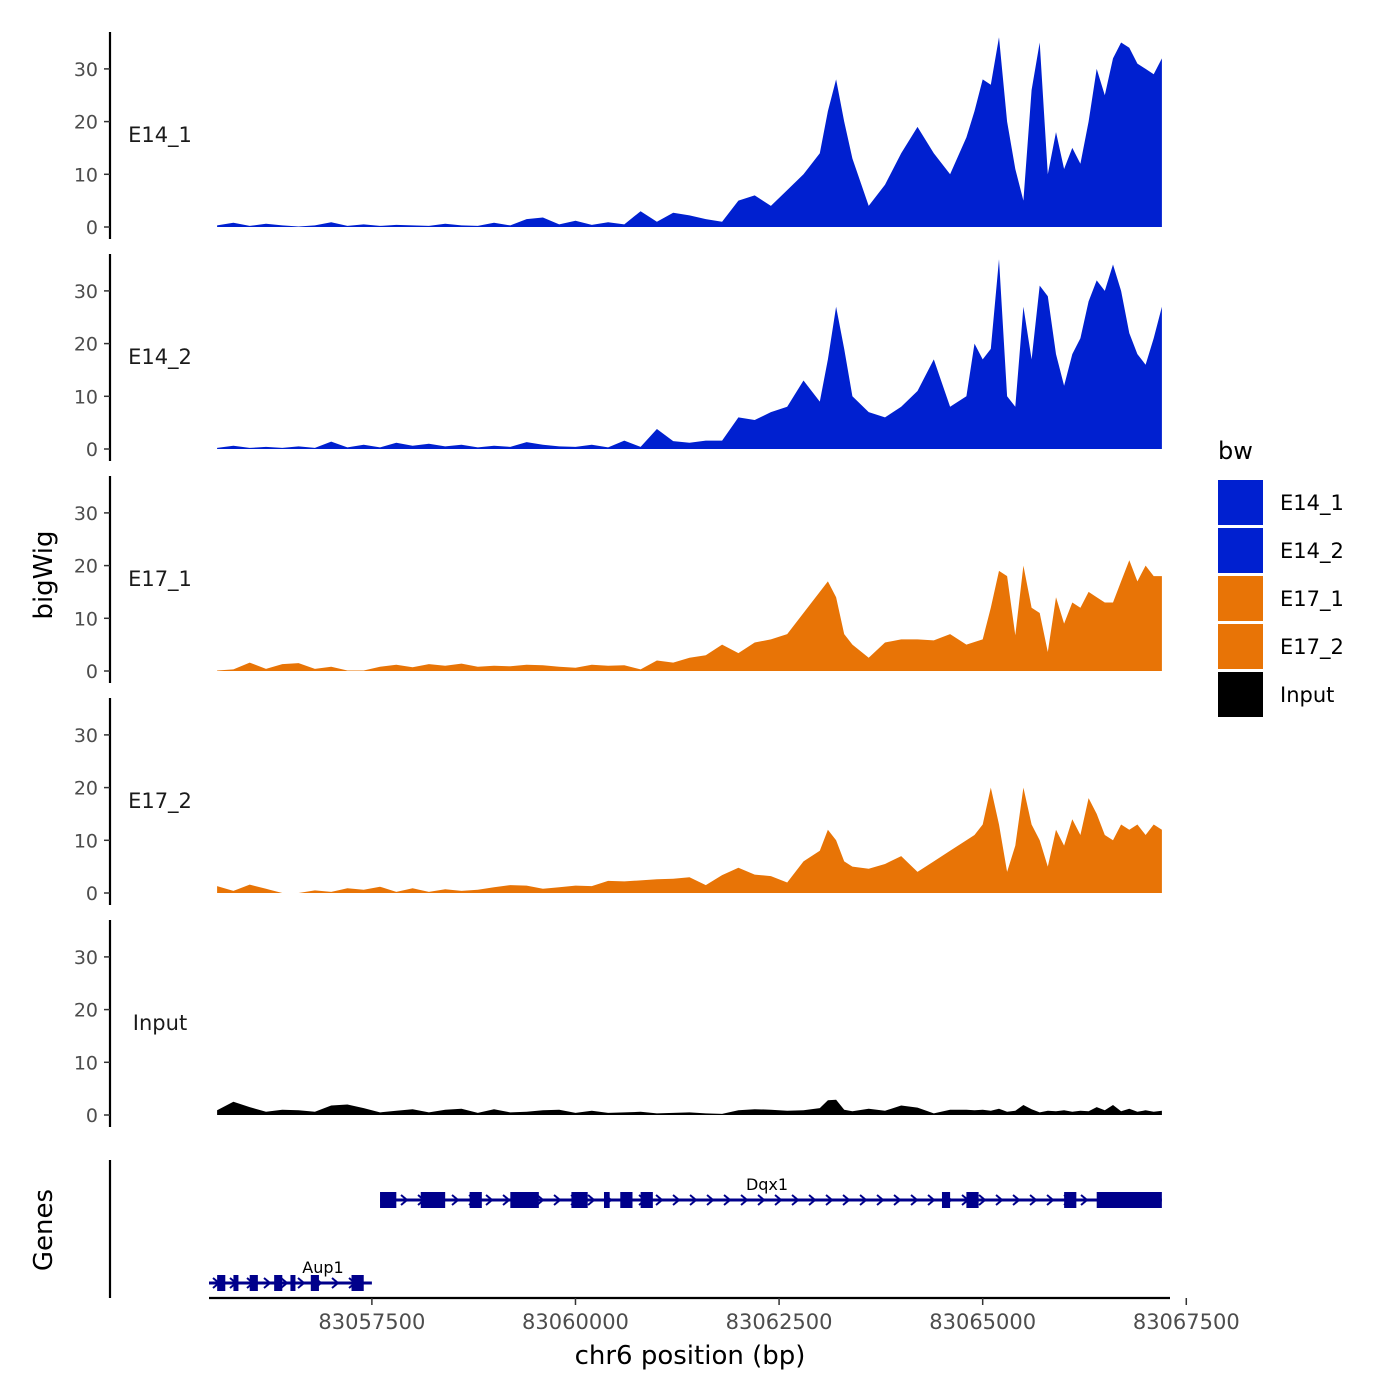  I want to click on track-label: E14_1, so click(160, 135).